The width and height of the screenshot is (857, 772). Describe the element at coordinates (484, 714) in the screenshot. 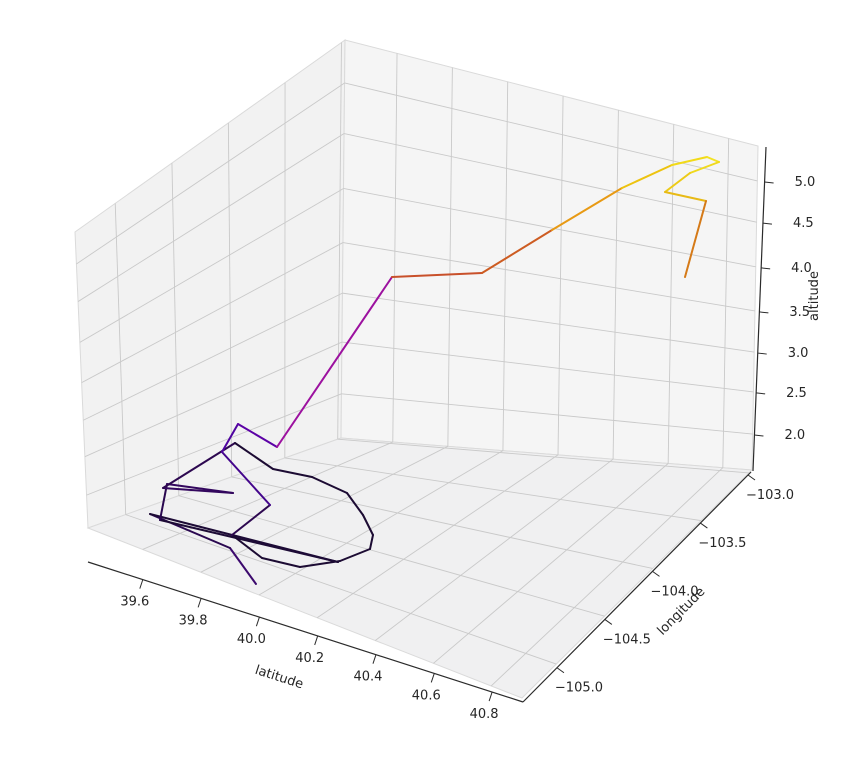

I see `x-tick-label: 40.8` at that location.